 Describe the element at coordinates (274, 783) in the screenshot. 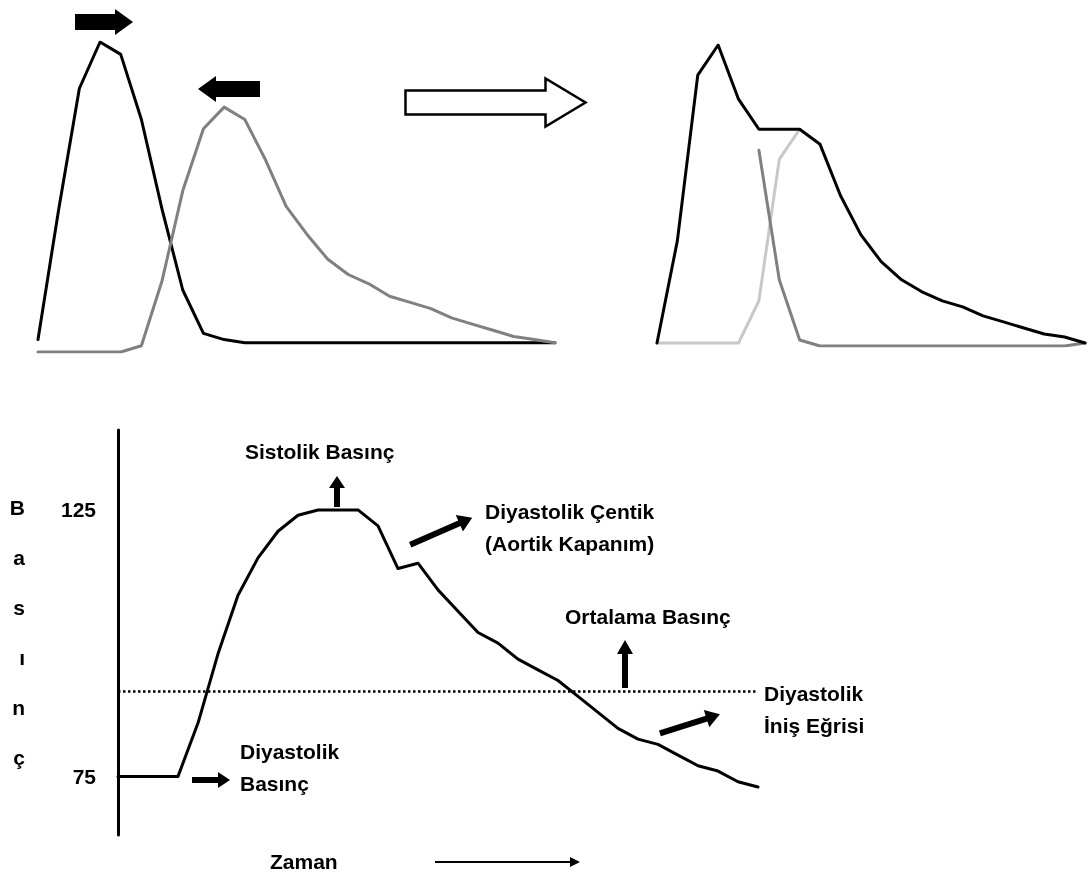

I see `y-axis-title: Basınç` at that location.